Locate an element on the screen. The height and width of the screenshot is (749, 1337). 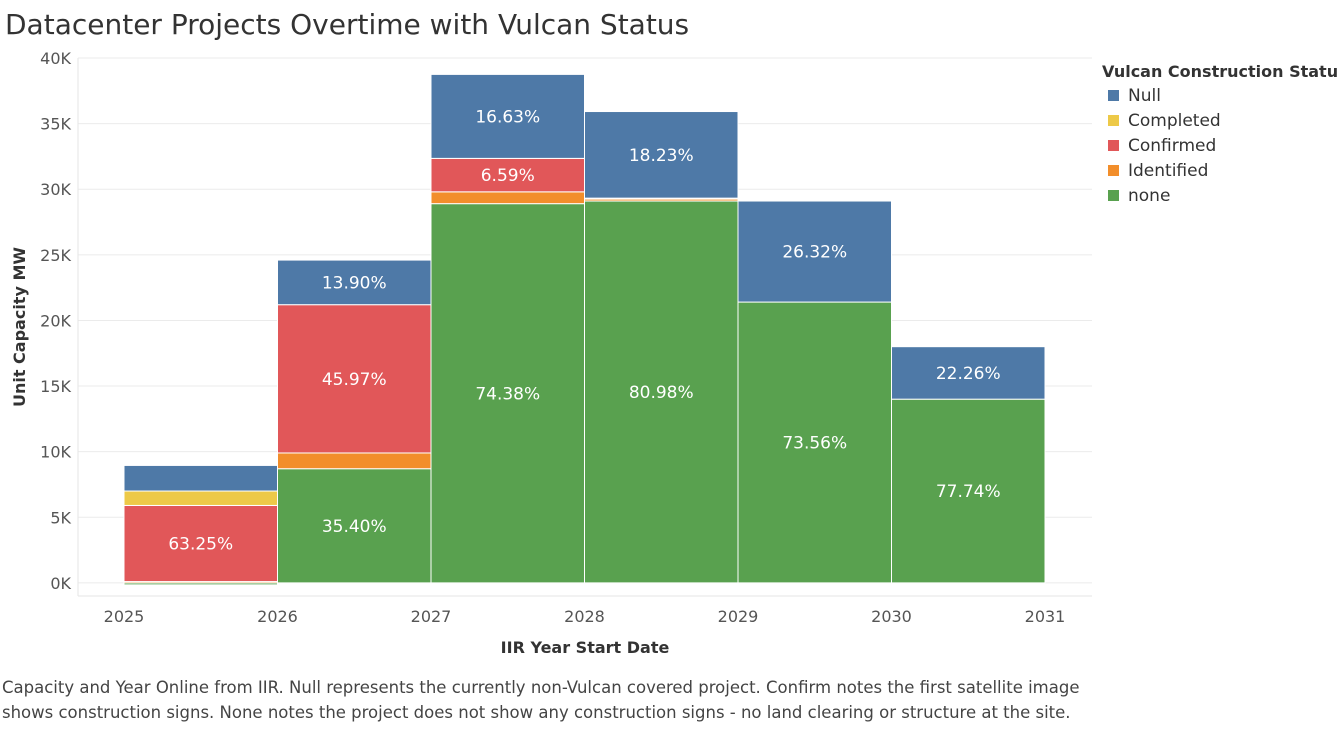
x-axis-title: IIR Year Start Date is located at coordinates (585, 647).